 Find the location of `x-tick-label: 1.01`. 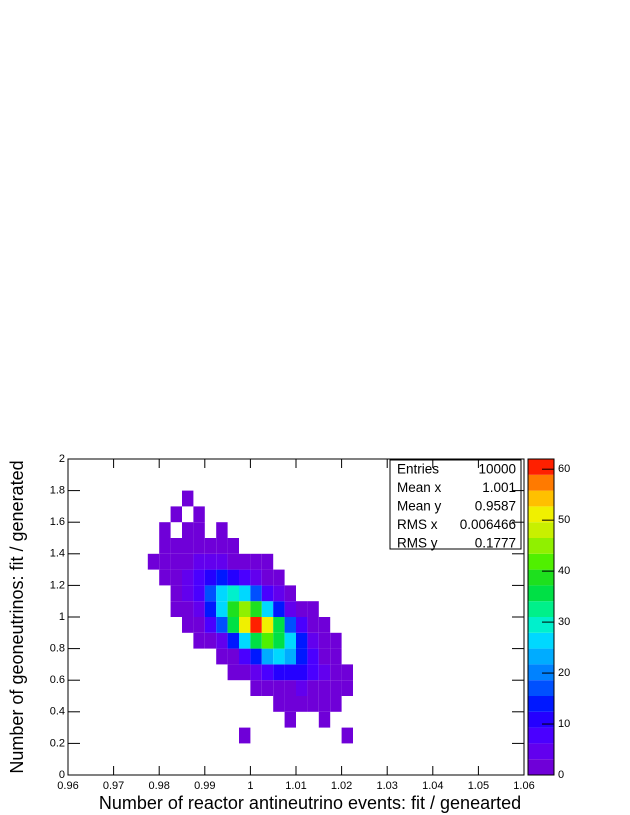

x-tick-label: 1.01 is located at coordinates (295, 786).